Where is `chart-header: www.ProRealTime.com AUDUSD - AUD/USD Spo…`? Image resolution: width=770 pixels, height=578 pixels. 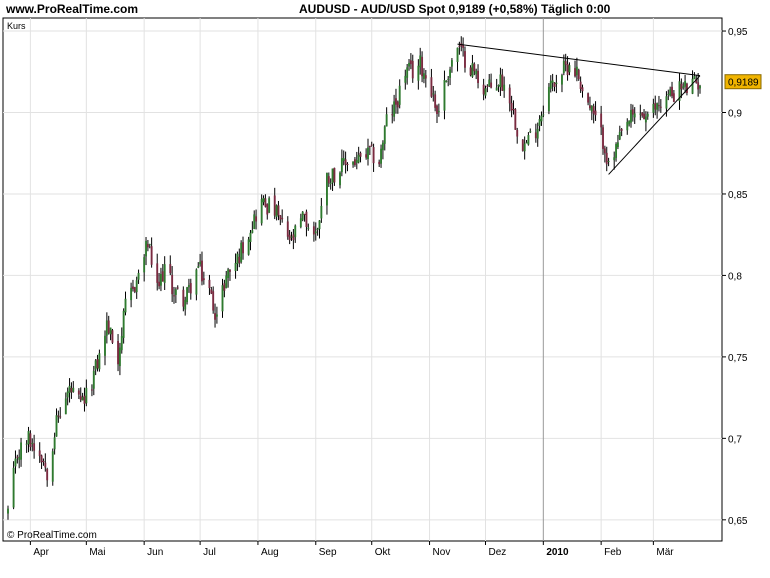
chart-header: www.ProRealTime.com AUDUSD - AUD/USD Spo… is located at coordinates (385, 9).